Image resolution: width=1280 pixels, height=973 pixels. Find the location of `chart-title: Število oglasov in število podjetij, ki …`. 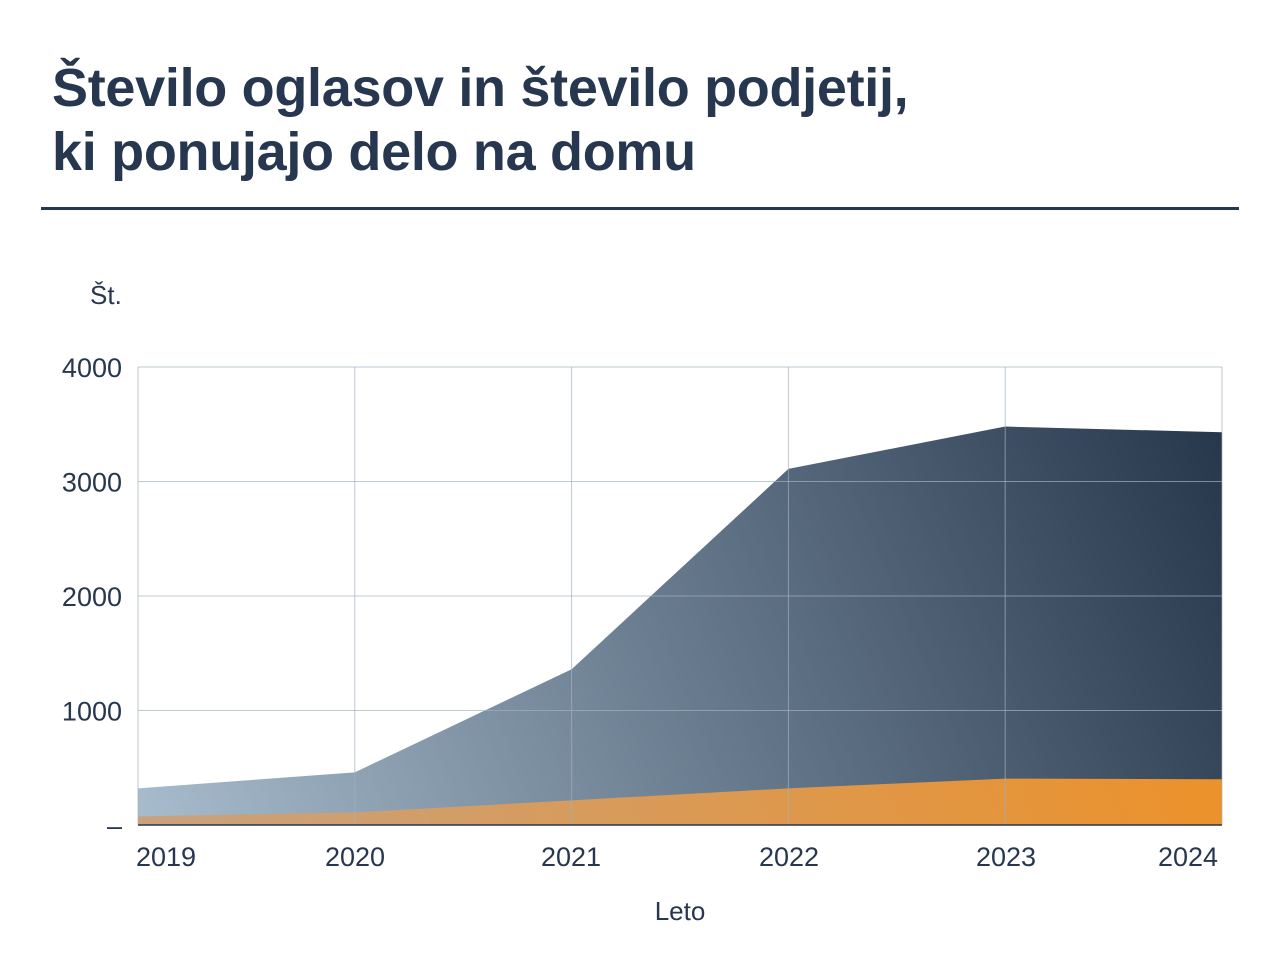

chart-title: Število oglasov in število podjetij, ki … is located at coordinates (642, 120).